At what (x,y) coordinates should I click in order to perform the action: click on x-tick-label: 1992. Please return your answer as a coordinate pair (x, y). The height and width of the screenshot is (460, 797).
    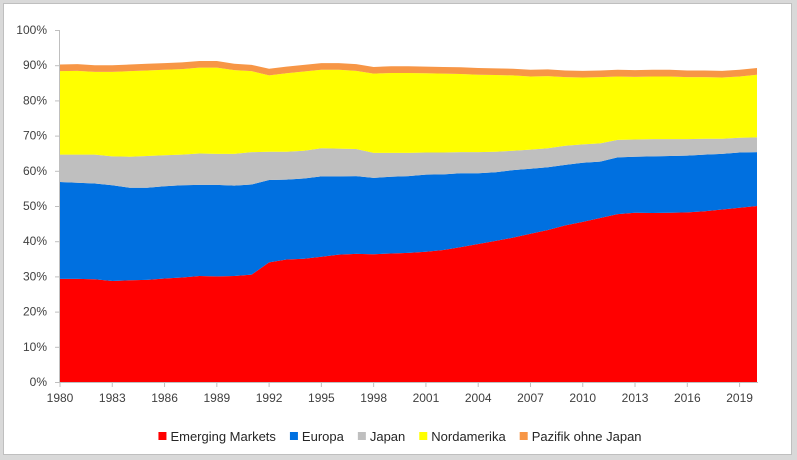
    Looking at the image, I should click on (269, 398).